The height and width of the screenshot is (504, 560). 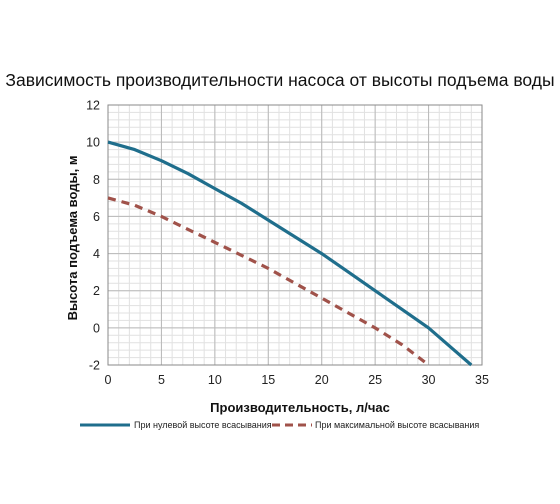 I want to click on x-axis-title: Производительность, л/час, so click(x=300, y=407).